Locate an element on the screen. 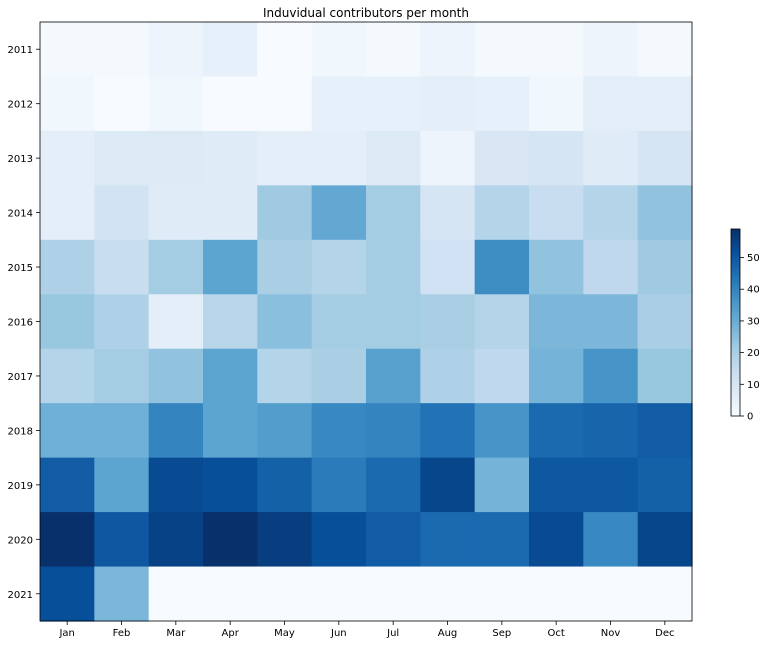  cell-2013-Sep is located at coordinates (502, 158).